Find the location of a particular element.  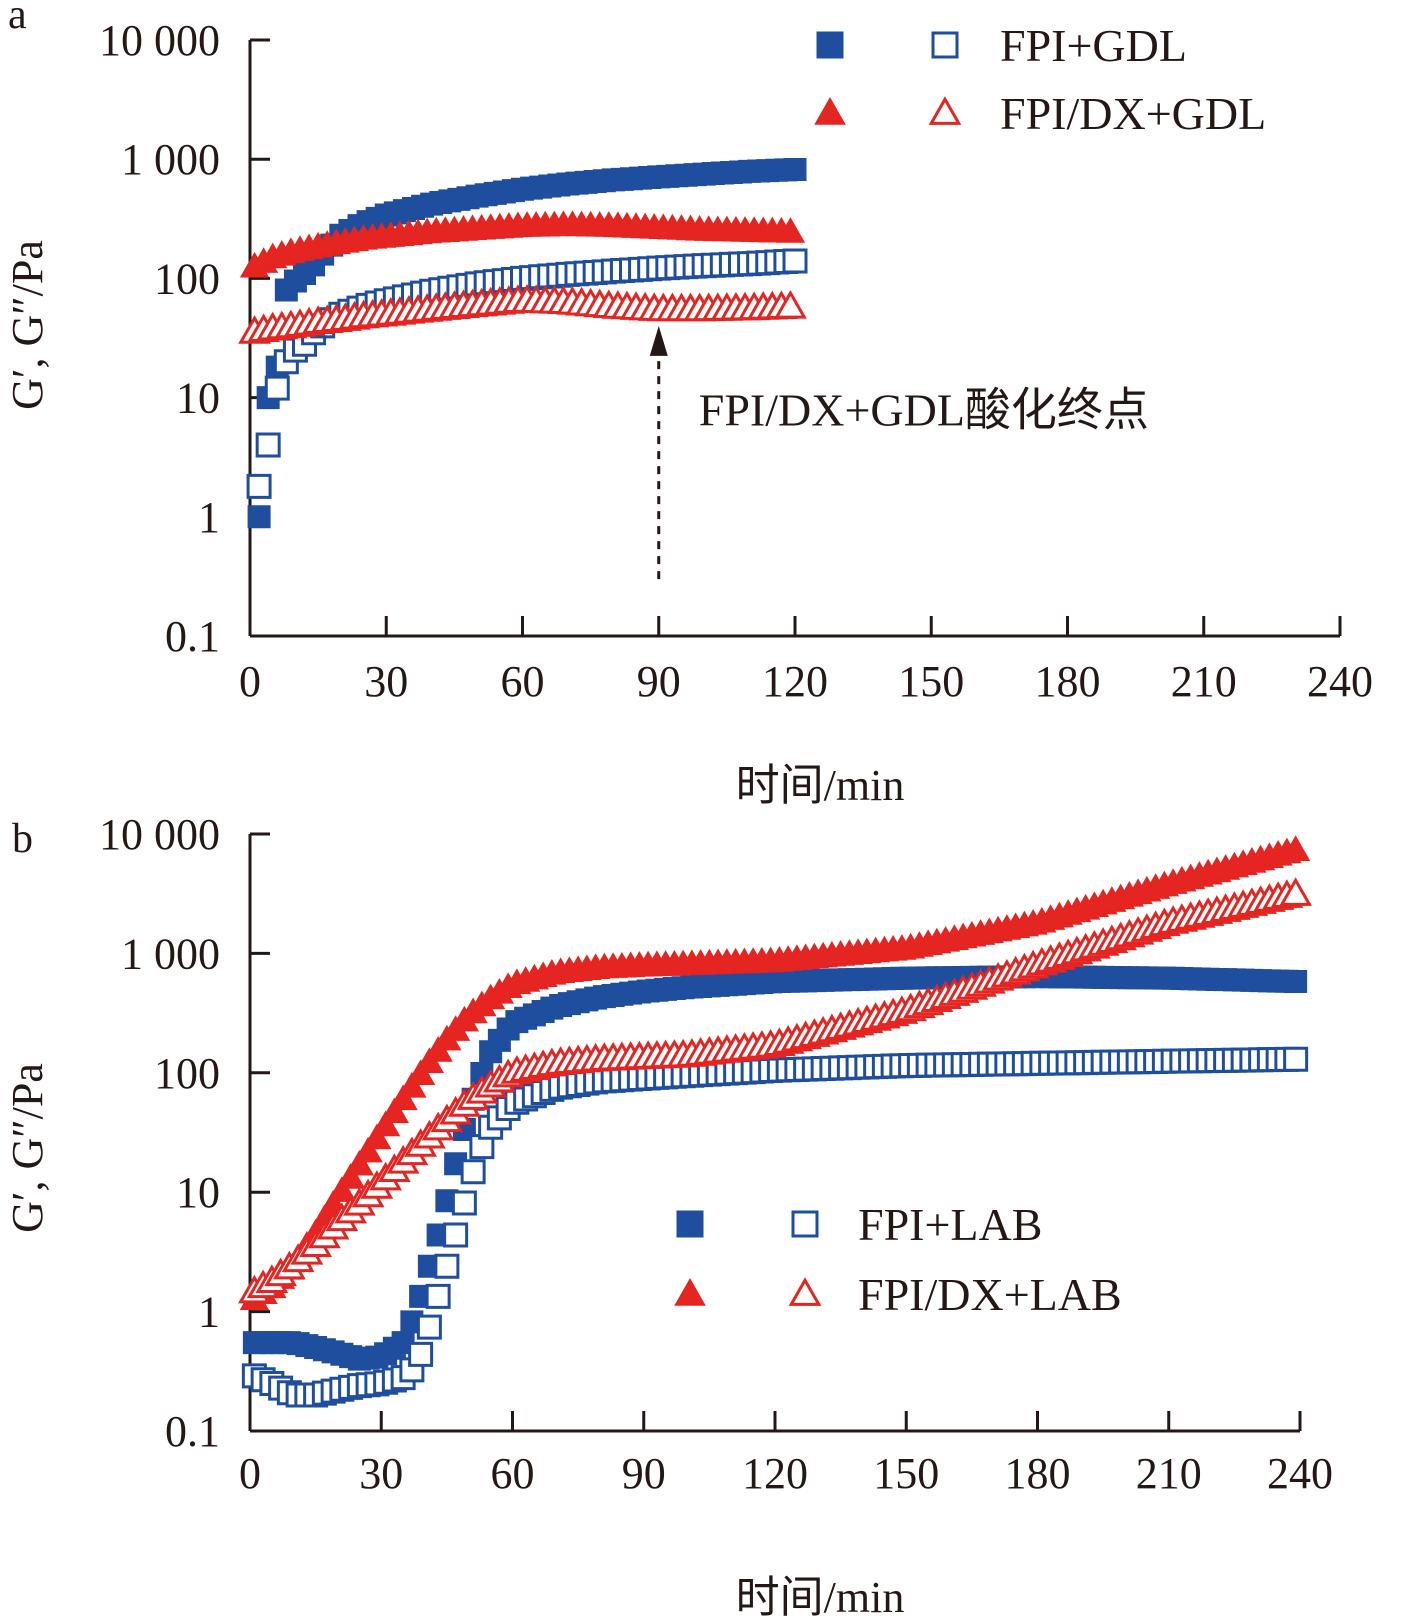

series-FPI/DX+GDL-G′ is located at coordinates (522, 244).